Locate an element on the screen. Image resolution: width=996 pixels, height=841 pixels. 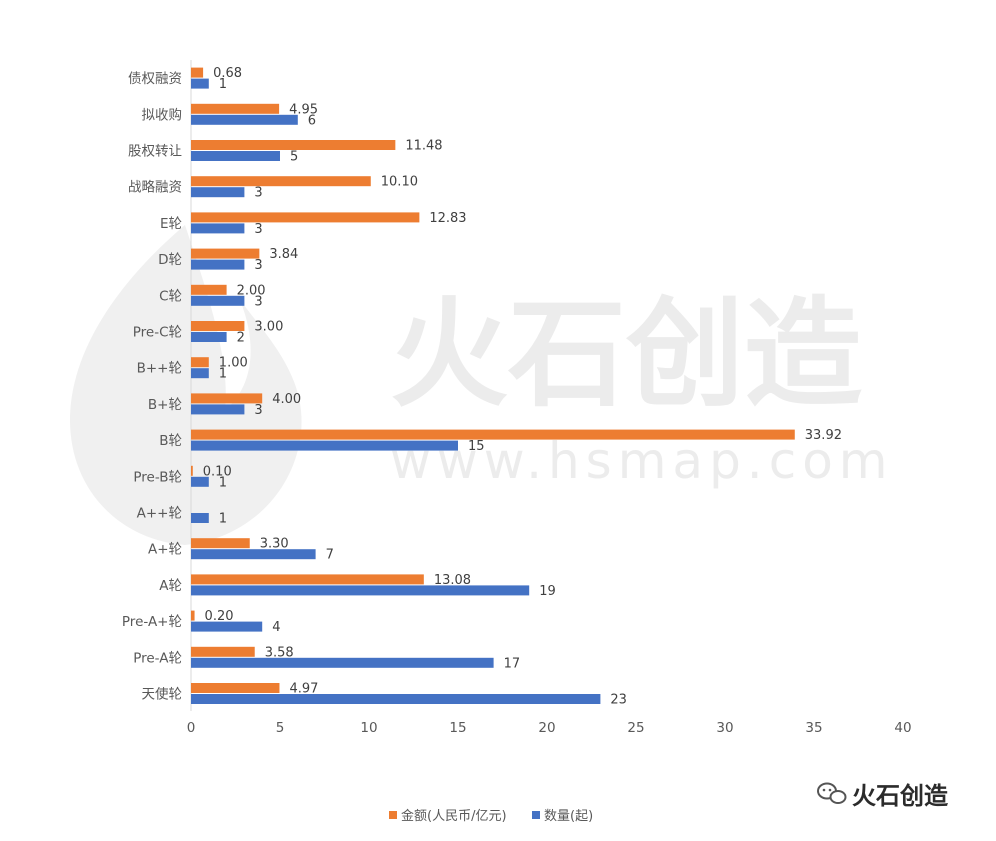
category-label: A+轮 is located at coordinates (165, 550).